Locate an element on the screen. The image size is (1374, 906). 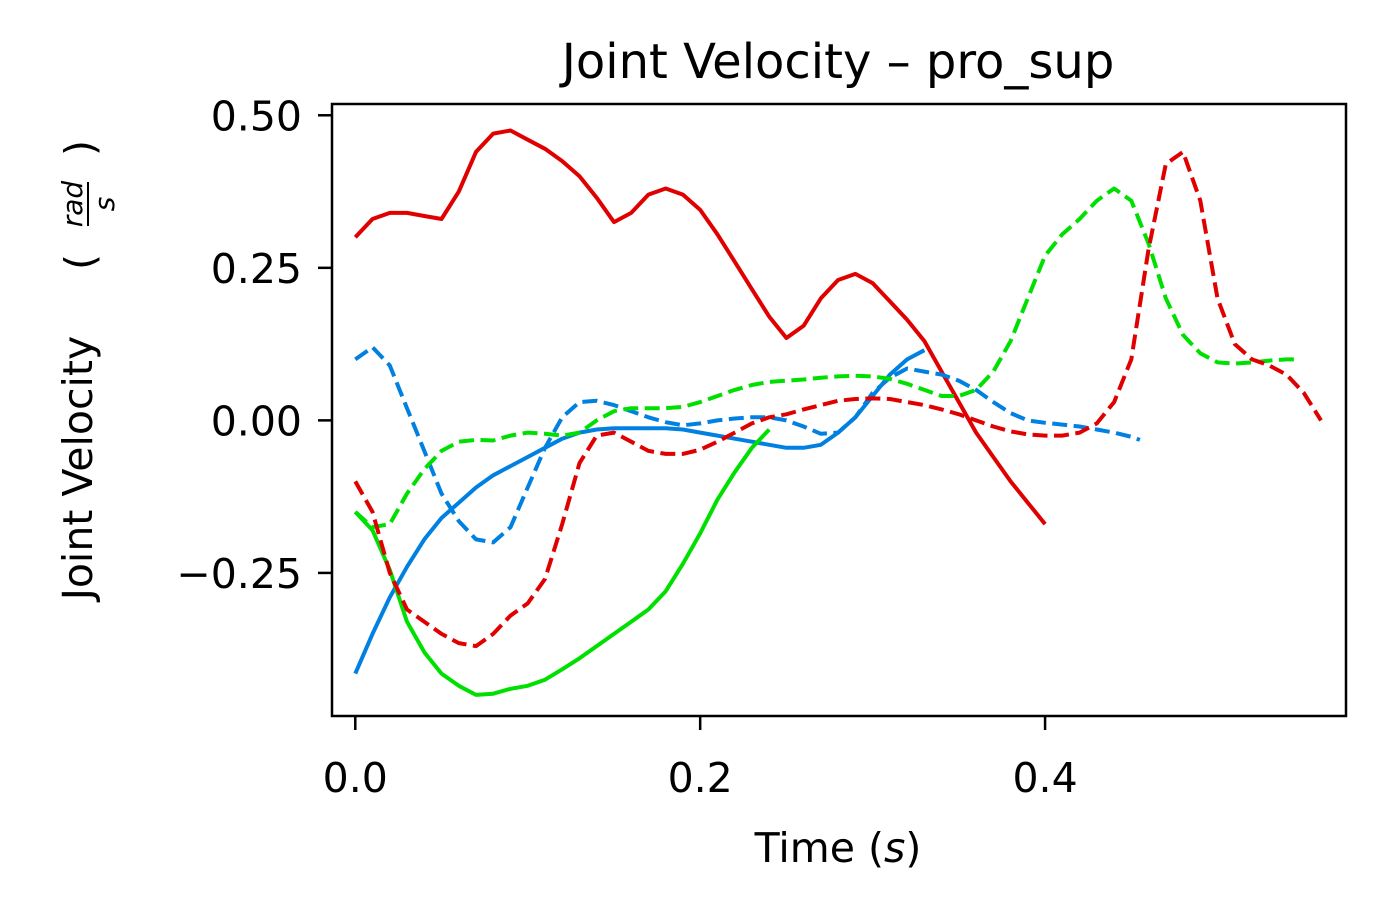
x-axis-label-close: ) is located at coordinates (913, 848).